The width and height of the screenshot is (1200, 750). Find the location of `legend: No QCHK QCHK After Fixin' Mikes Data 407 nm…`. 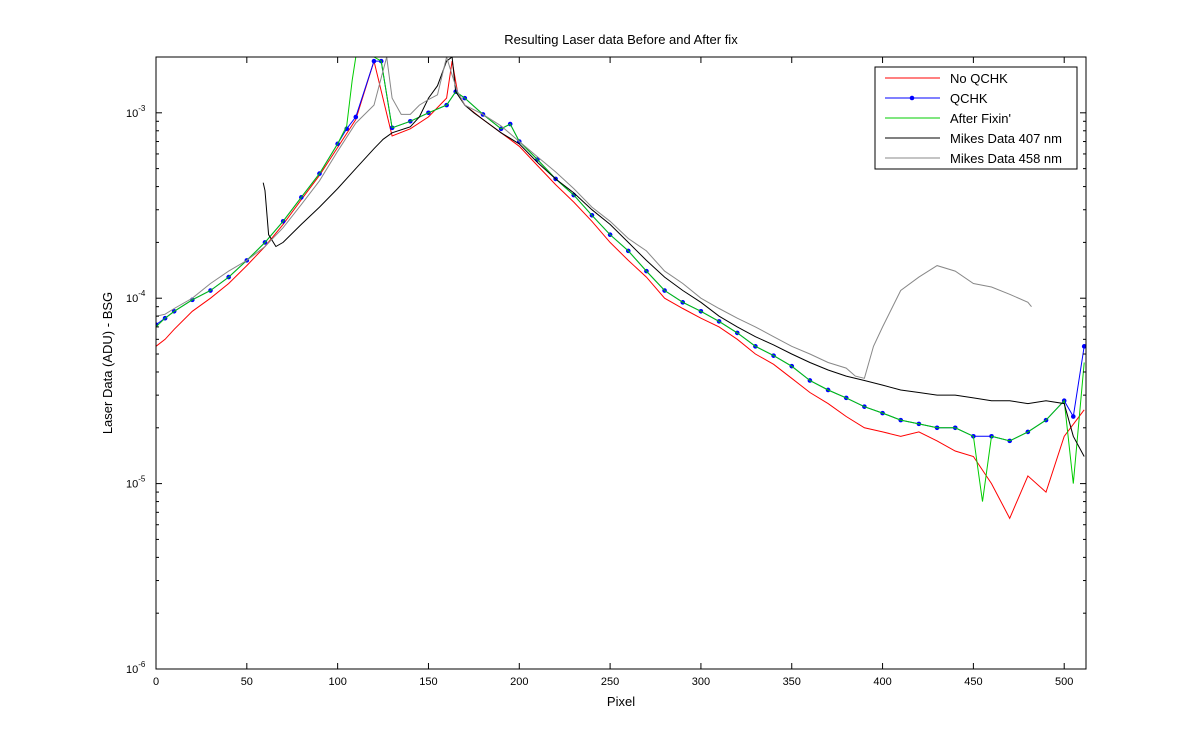

legend: No QCHK QCHK After Fixin' Mikes Data 407 nm… is located at coordinates (976, 118).